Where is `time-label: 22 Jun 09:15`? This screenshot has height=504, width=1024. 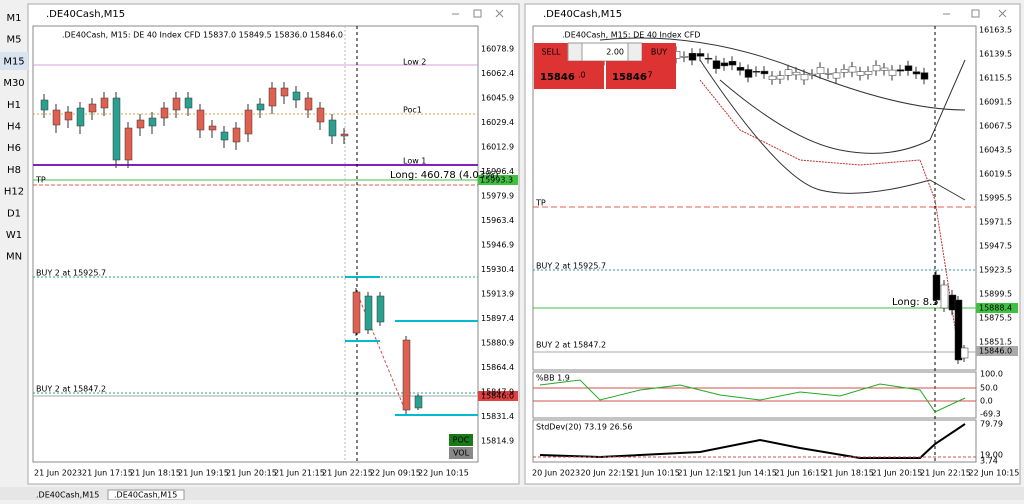 time-label: 22 Jun 09:15 is located at coordinates (395, 473).